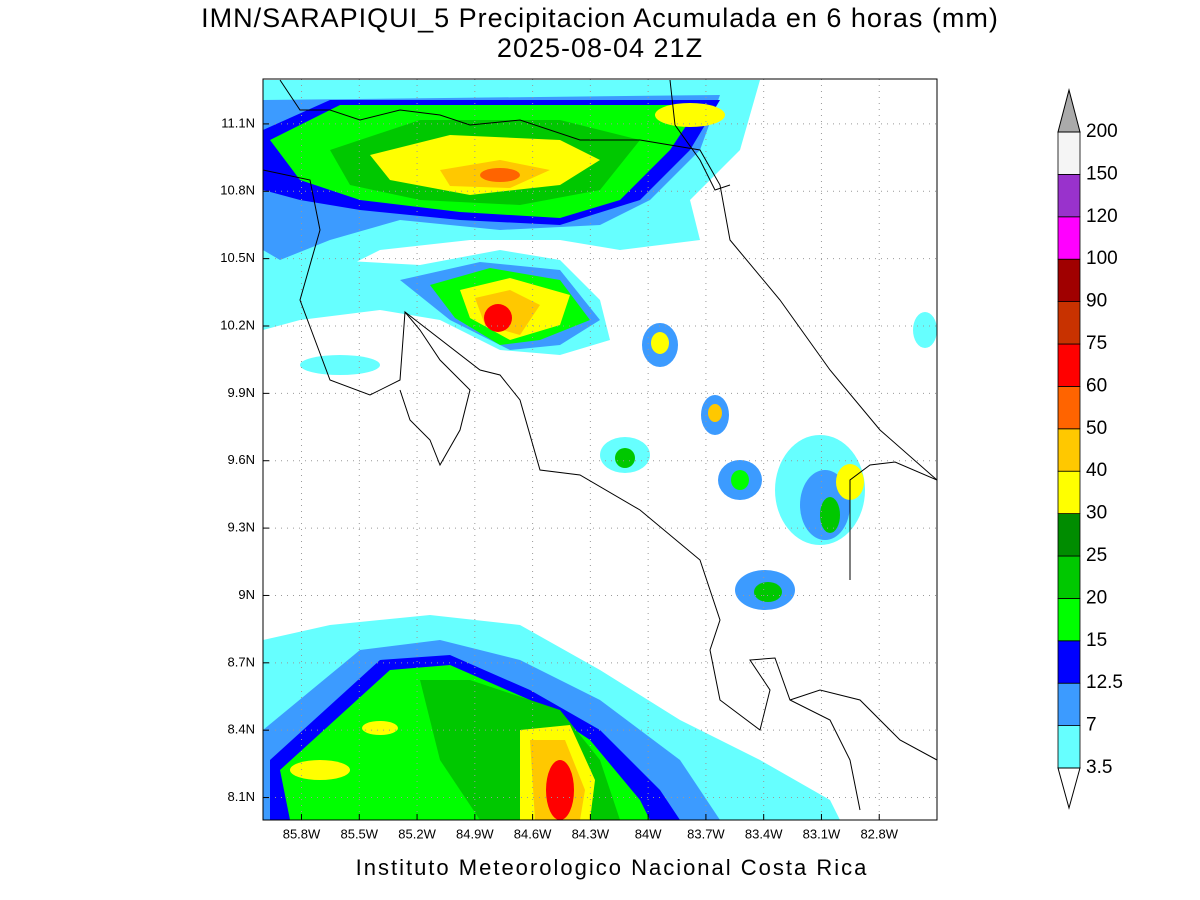  Describe the element at coordinates (1096, 343) in the screenshot. I see `colorbar-label: 75` at that location.